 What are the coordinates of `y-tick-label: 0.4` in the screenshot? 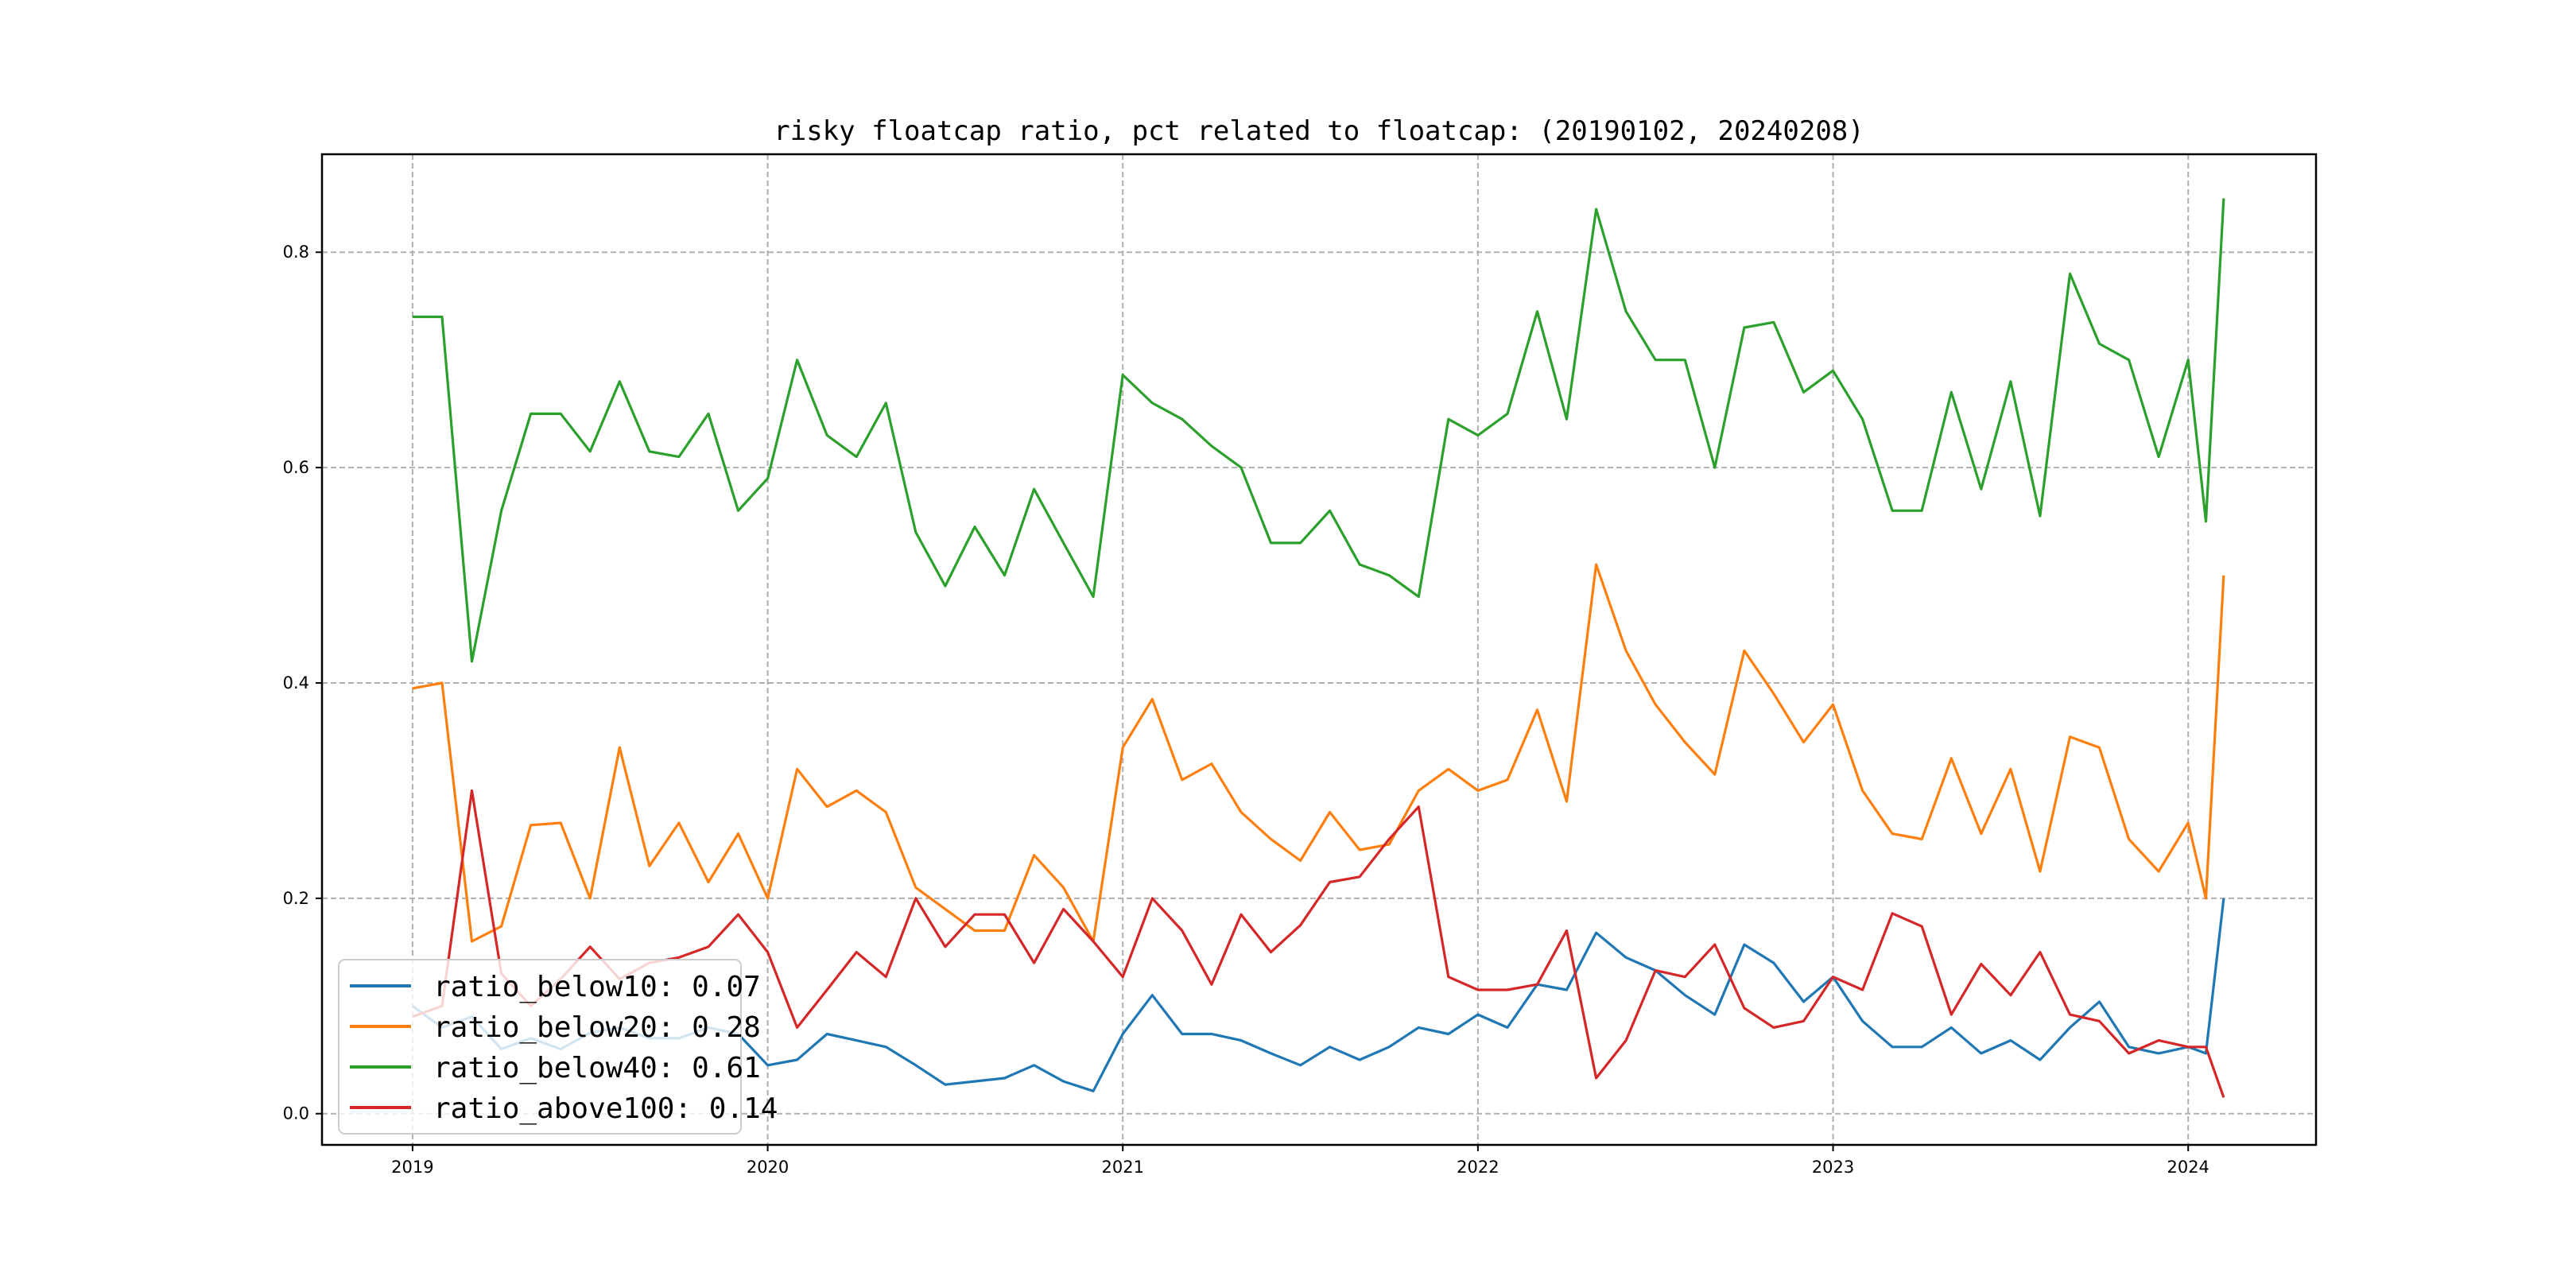 It's located at (296, 683).